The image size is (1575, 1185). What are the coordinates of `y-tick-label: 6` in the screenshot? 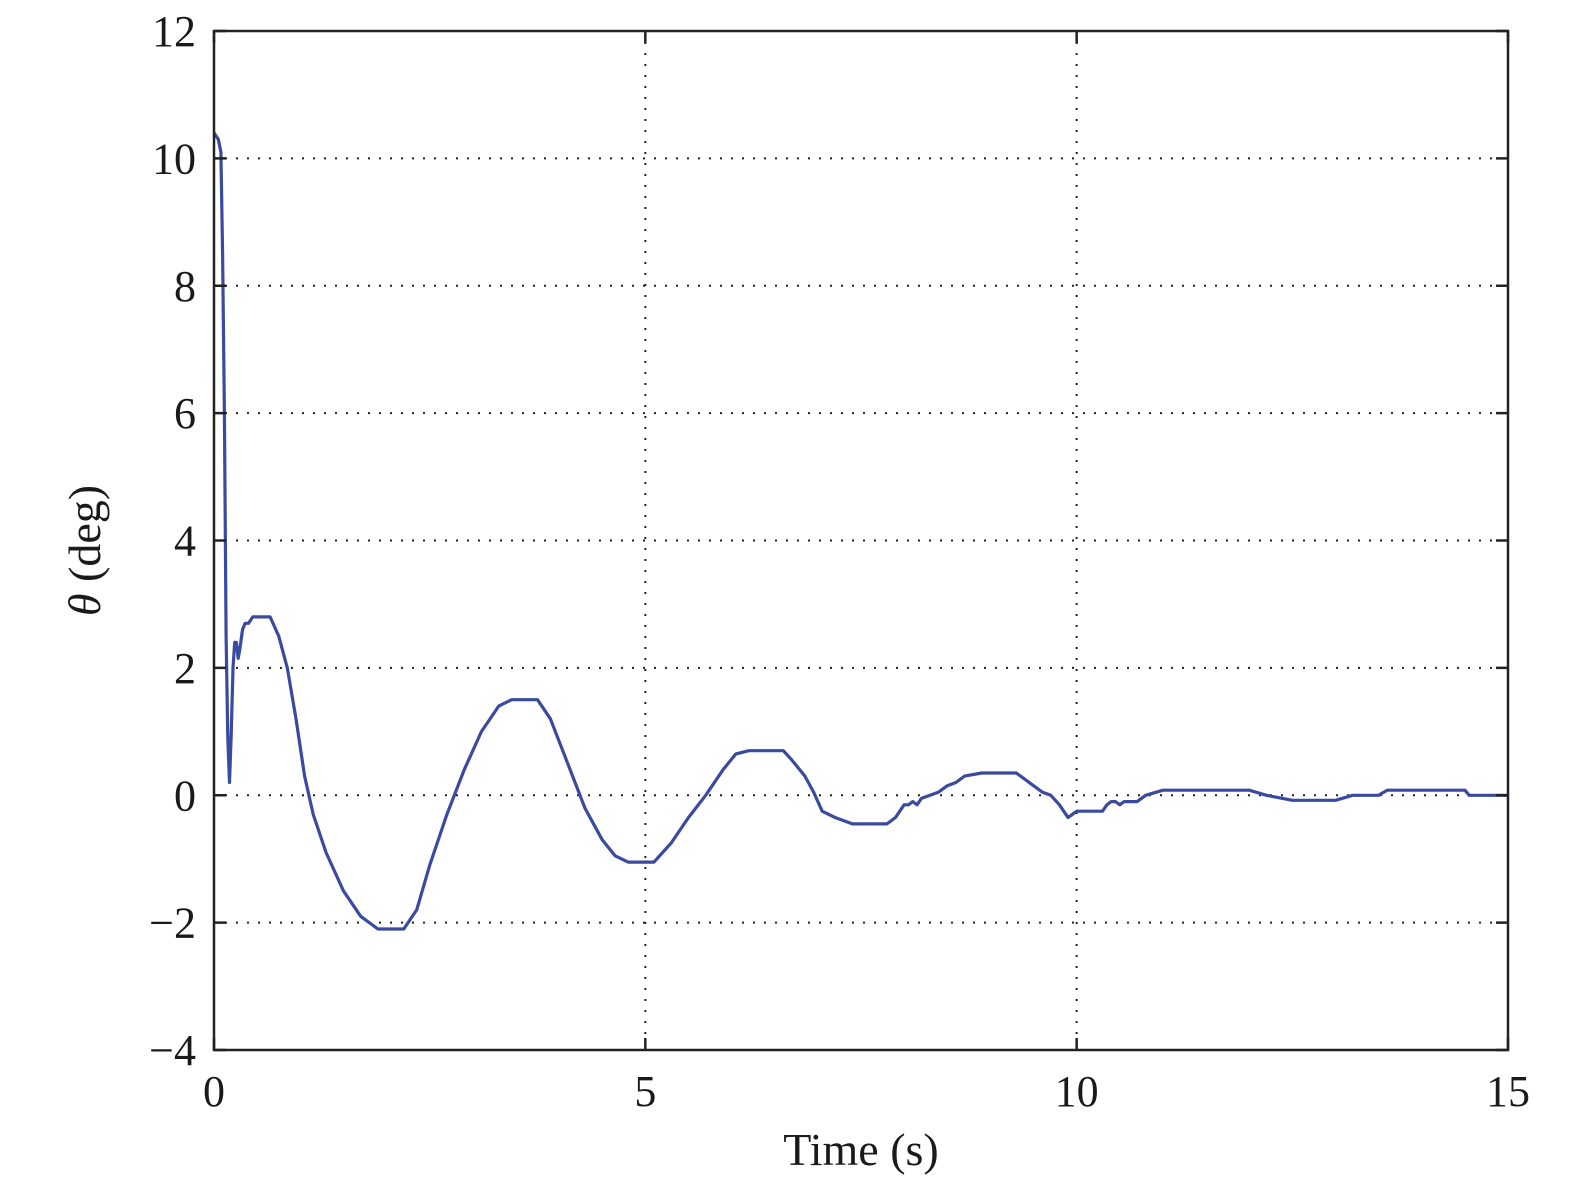 It's located at (185, 413).